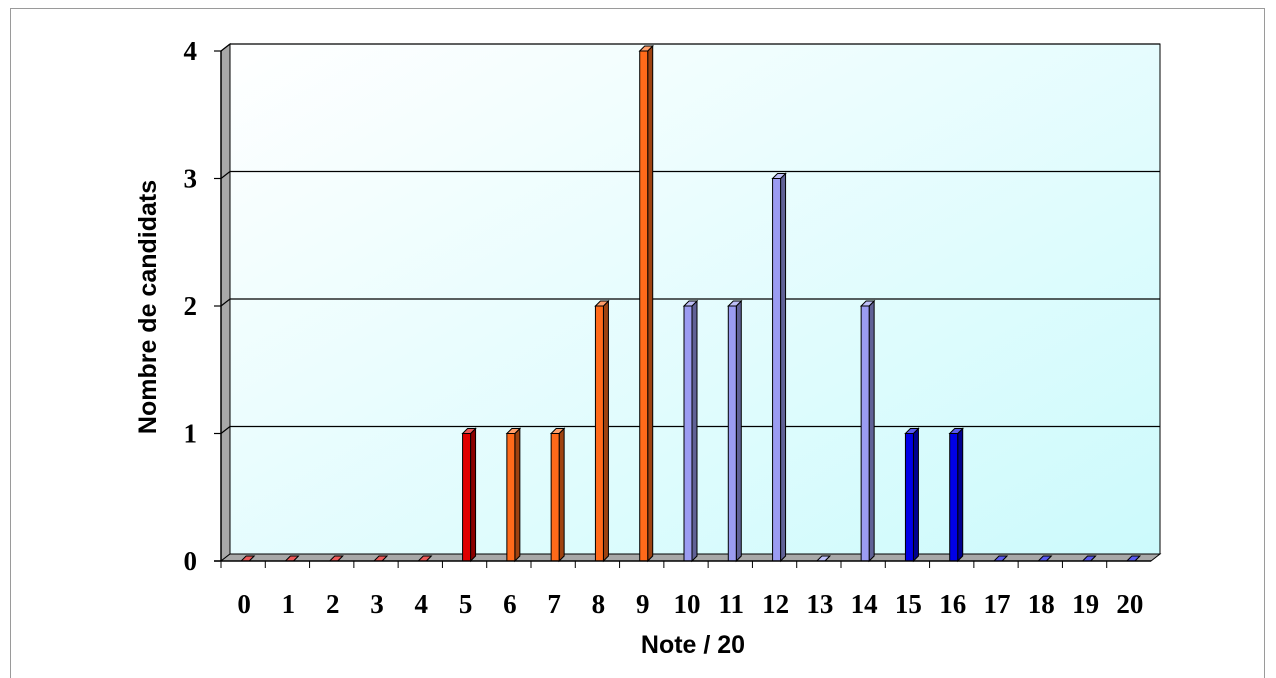 The width and height of the screenshot is (1276, 678). I want to click on x-tick-label: 13, so click(819, 604).